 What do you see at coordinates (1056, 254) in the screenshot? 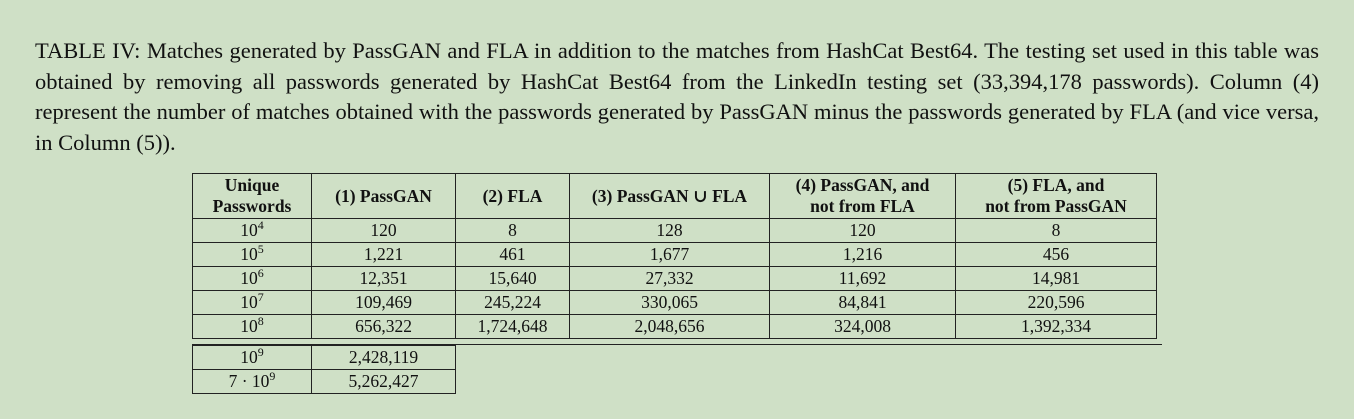
I see `value-cell-c5: 456` at bounding box center [1056, 254].